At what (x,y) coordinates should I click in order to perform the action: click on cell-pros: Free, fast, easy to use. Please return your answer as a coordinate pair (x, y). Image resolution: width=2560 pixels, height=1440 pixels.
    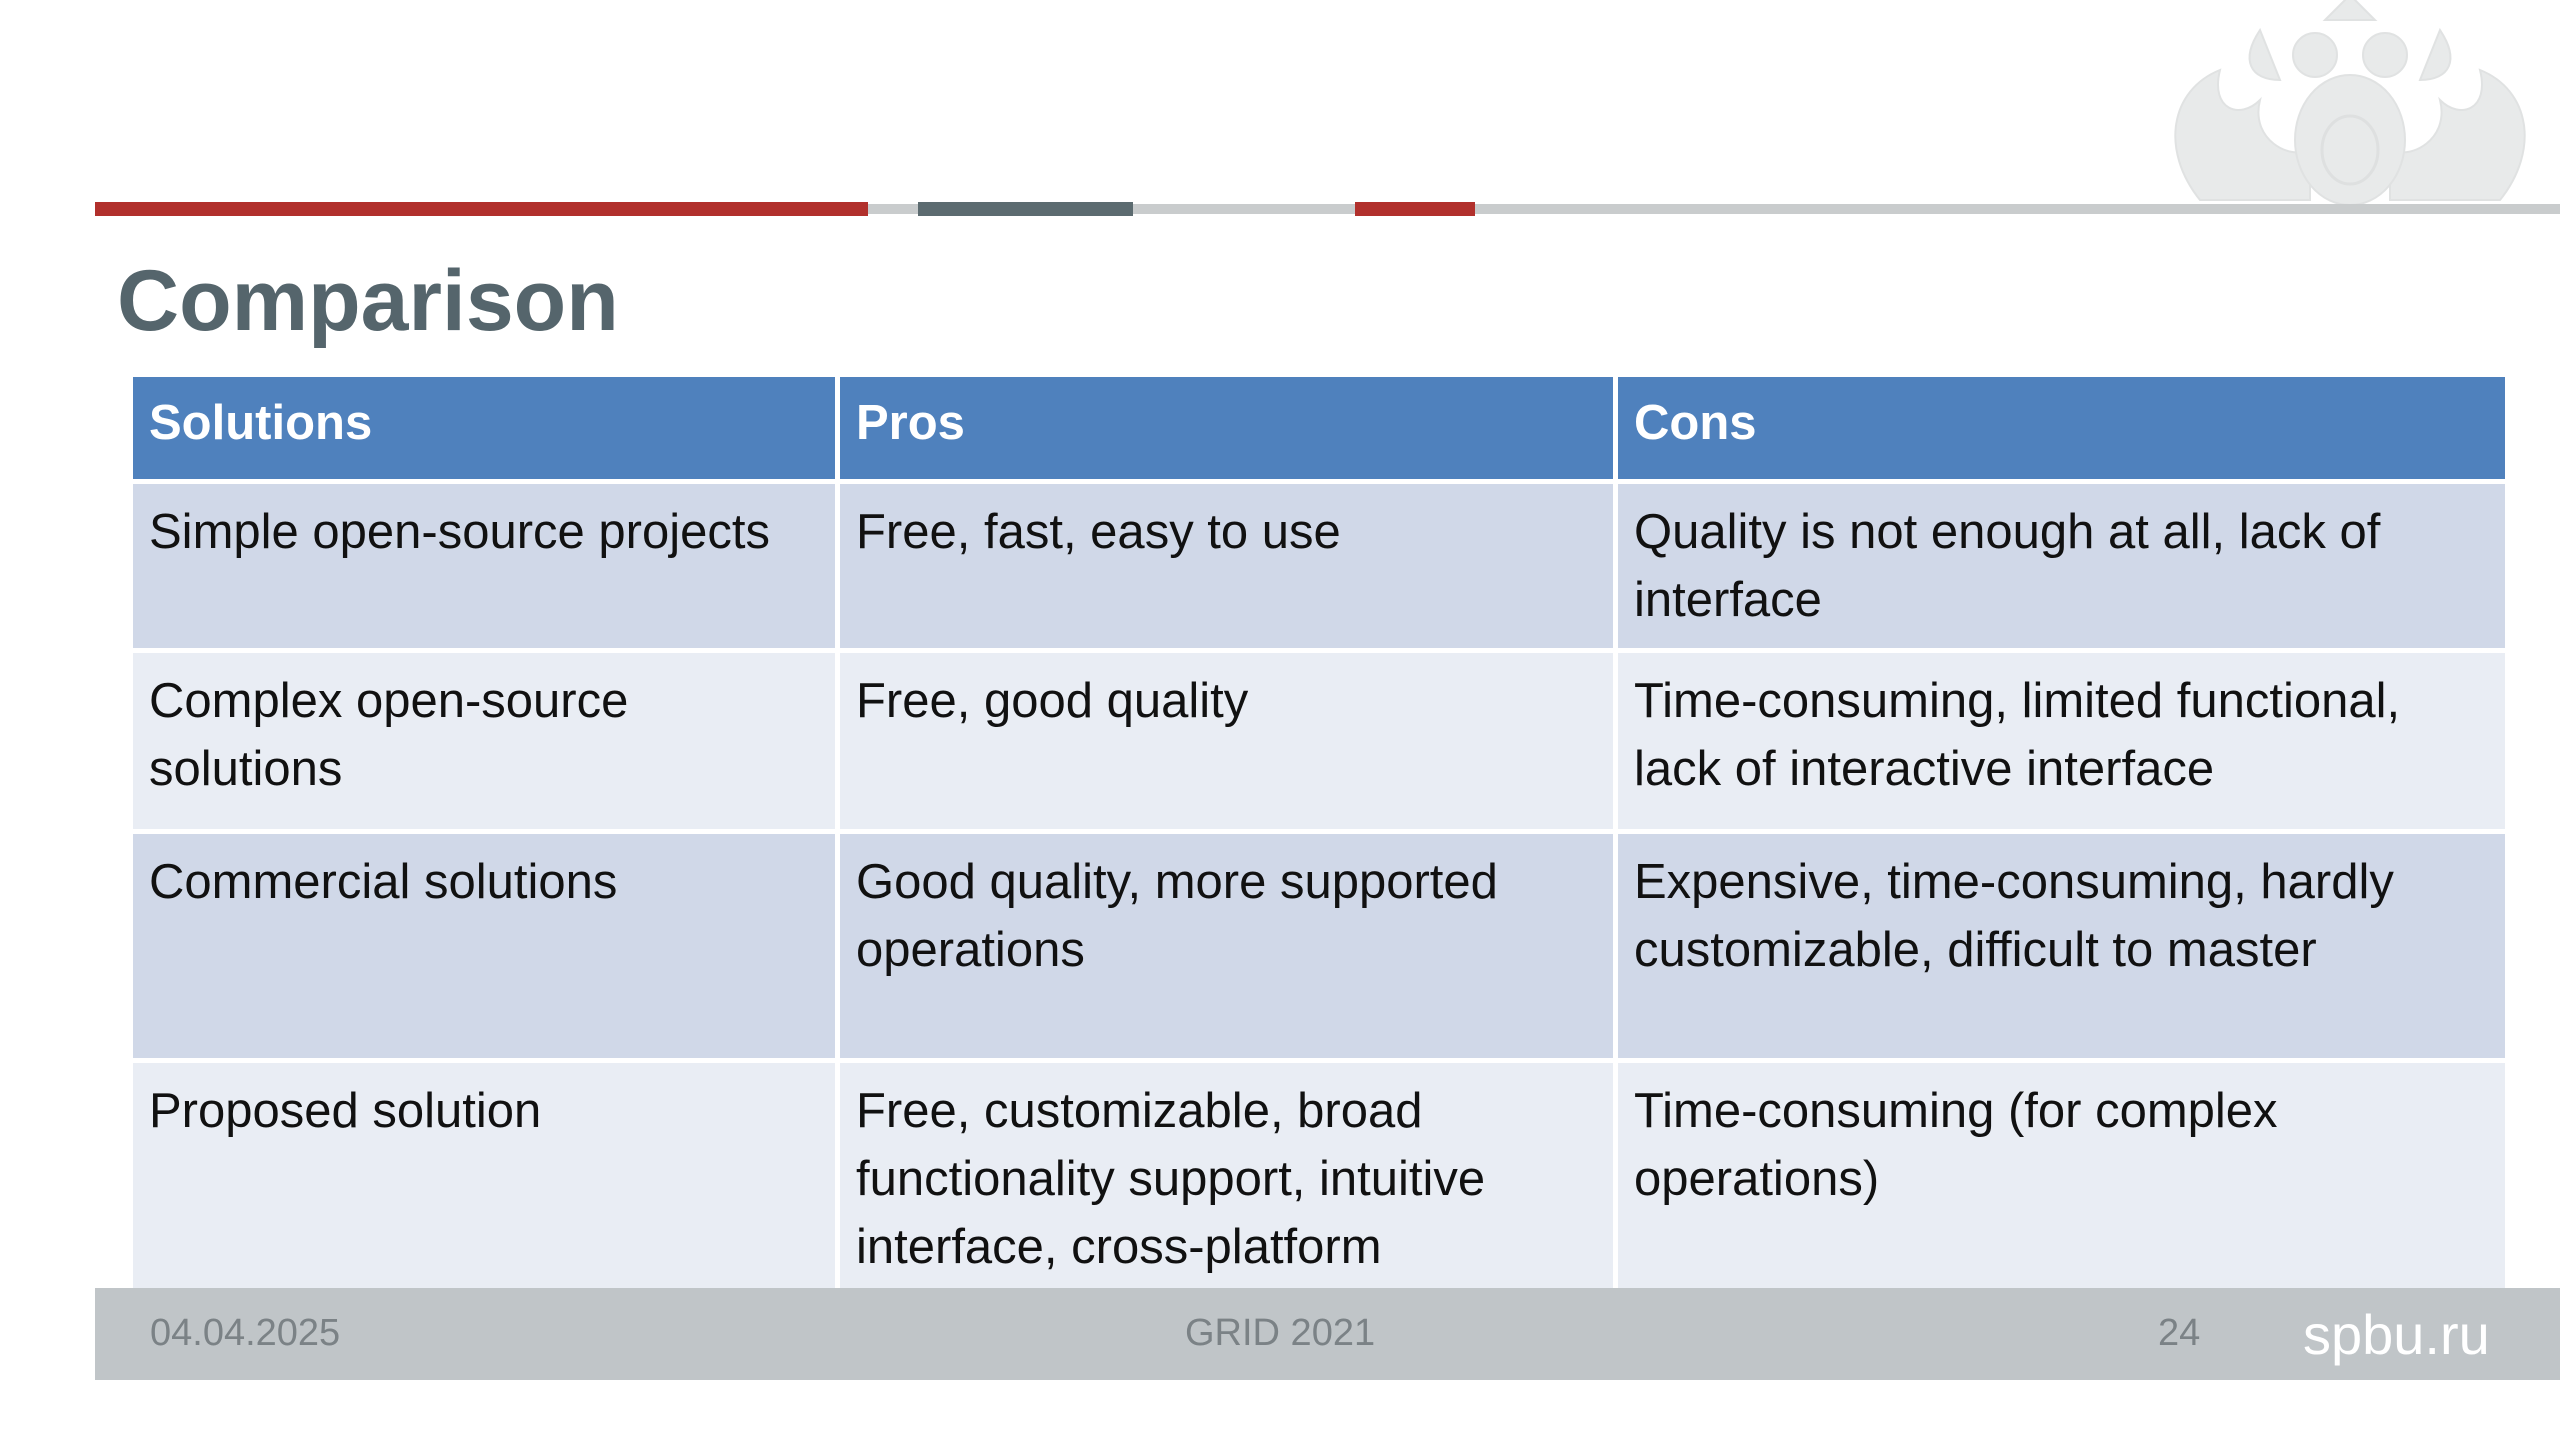
    Looking at the image, I should click on (1226, 566).